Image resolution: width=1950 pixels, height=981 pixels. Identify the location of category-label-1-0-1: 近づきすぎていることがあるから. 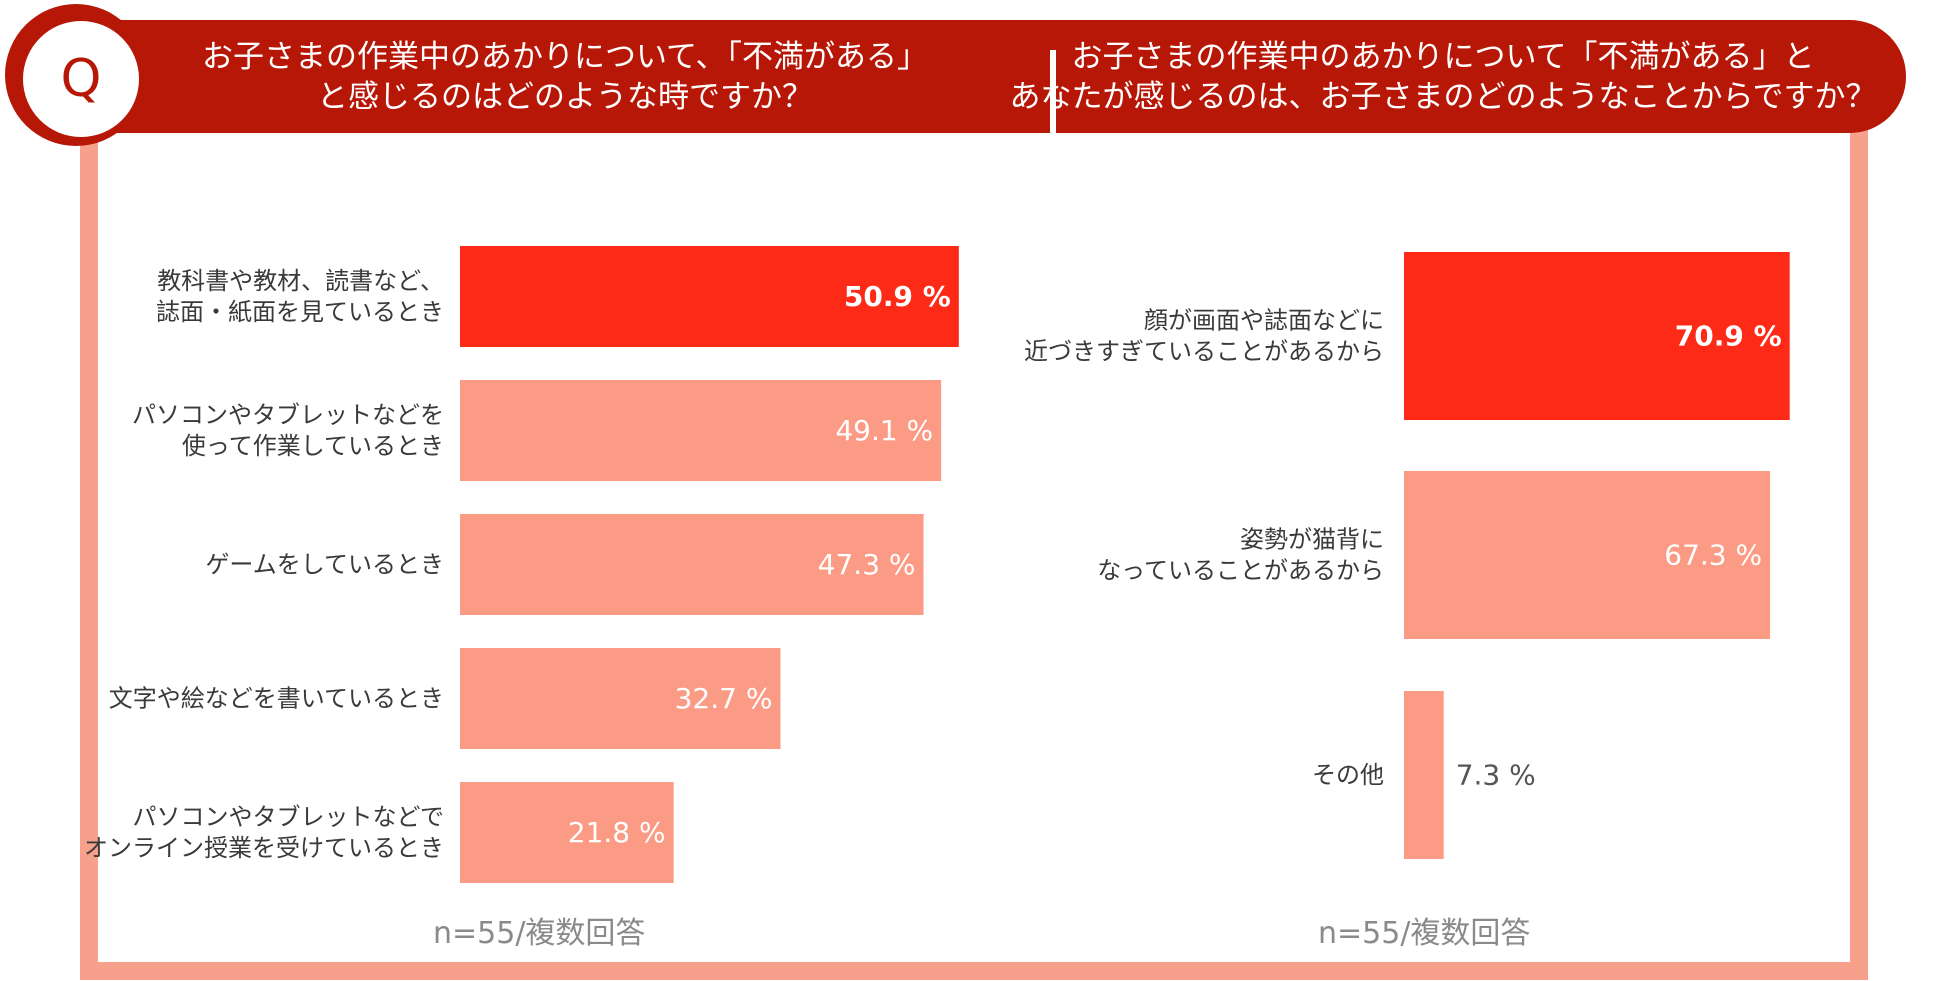
(1204, 352).